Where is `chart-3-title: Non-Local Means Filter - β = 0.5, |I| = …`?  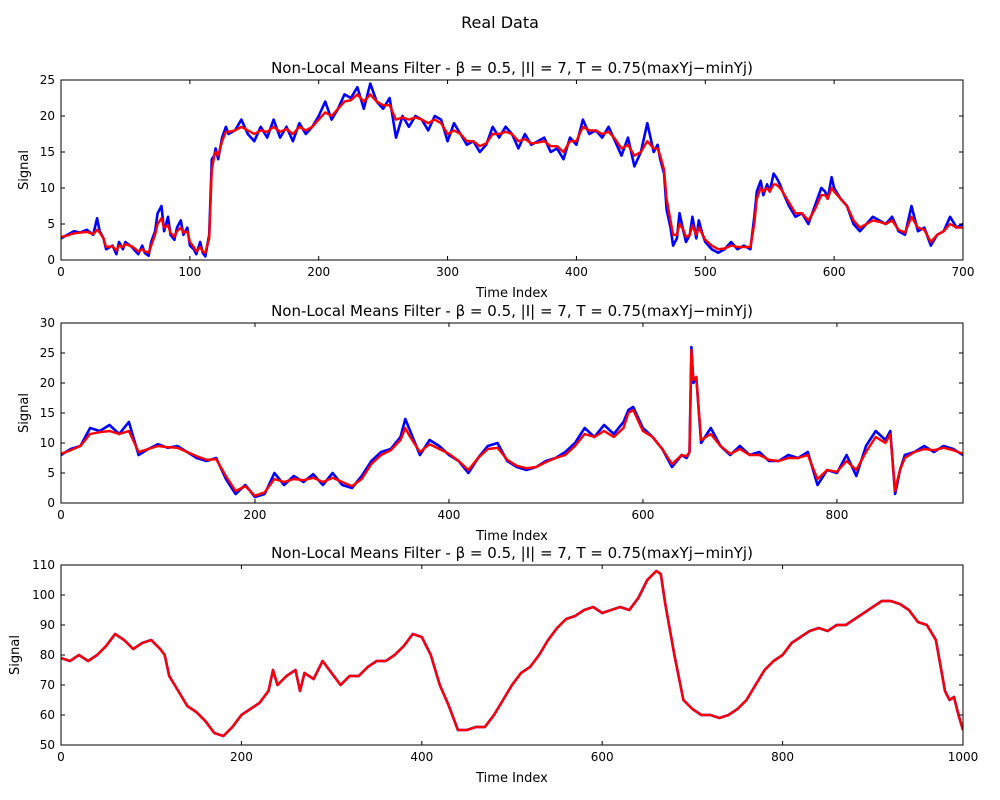 chart-3-title: Non-Local Means Filter - β = 0.5, |I| = … is located at coordinates (512, 553).